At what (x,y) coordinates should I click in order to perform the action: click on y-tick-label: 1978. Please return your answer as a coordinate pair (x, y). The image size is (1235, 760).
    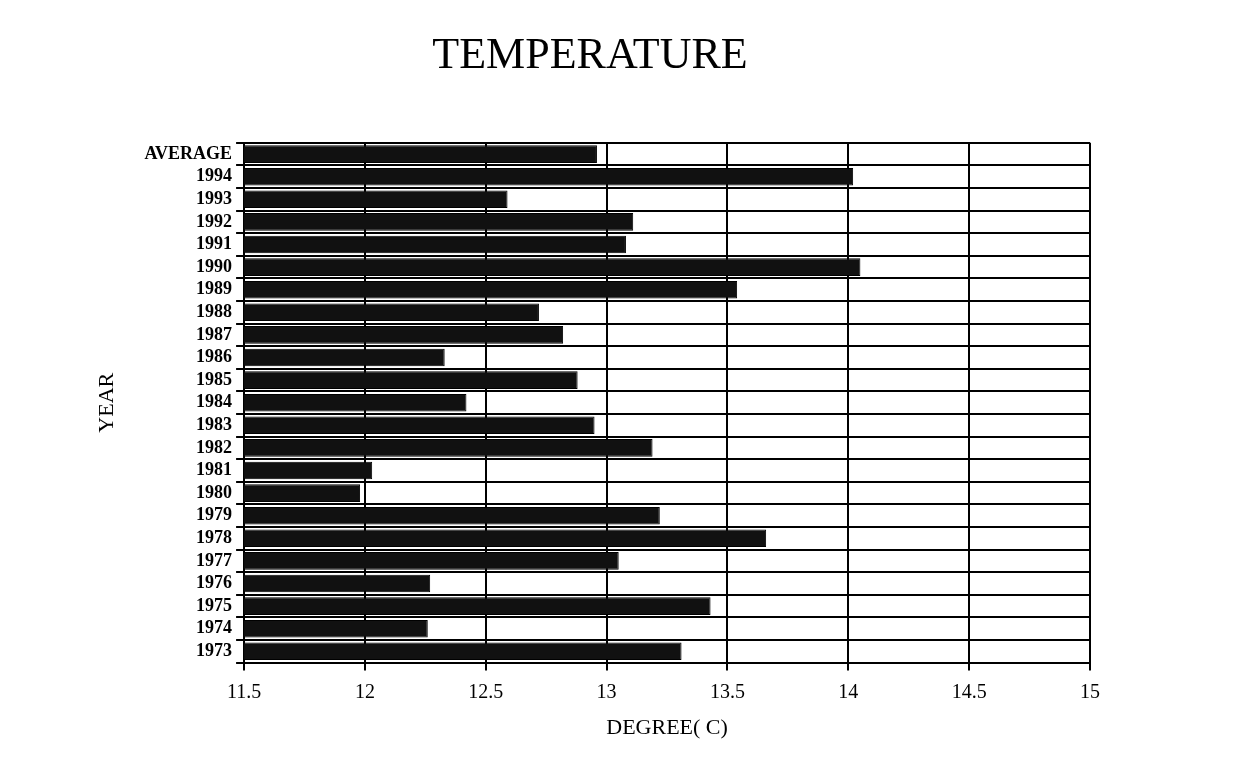
    Looking at the image, I should click on (214, 536).